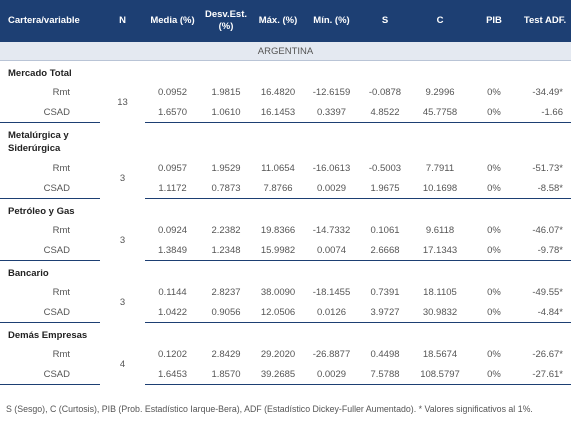  I want to click on data-cell: 1.0610, so click(226, 112).